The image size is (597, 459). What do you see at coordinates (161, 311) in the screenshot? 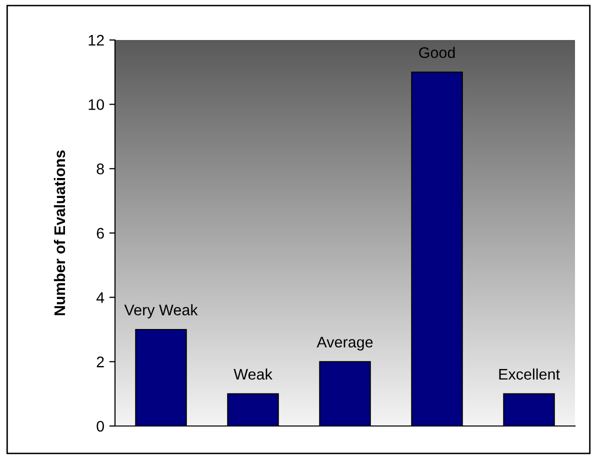
I see `x-tick-label: Very Weak` at bounding box center [161, 311].